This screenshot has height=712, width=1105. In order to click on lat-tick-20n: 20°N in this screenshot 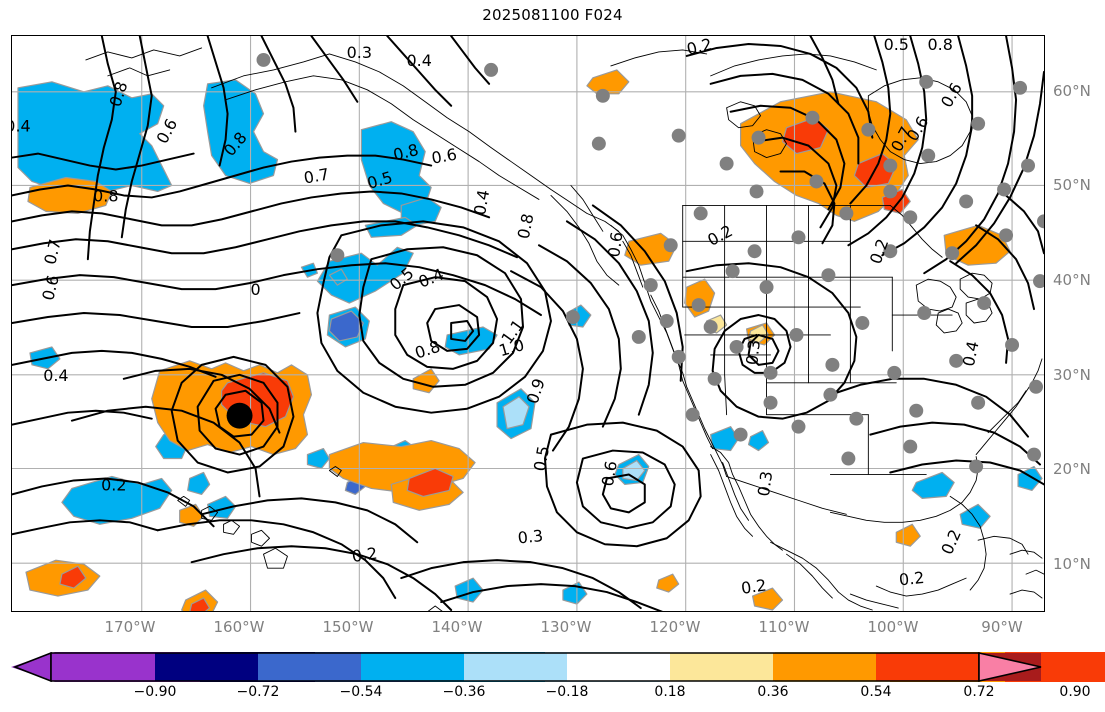, I will do `click(1072, 469)`.